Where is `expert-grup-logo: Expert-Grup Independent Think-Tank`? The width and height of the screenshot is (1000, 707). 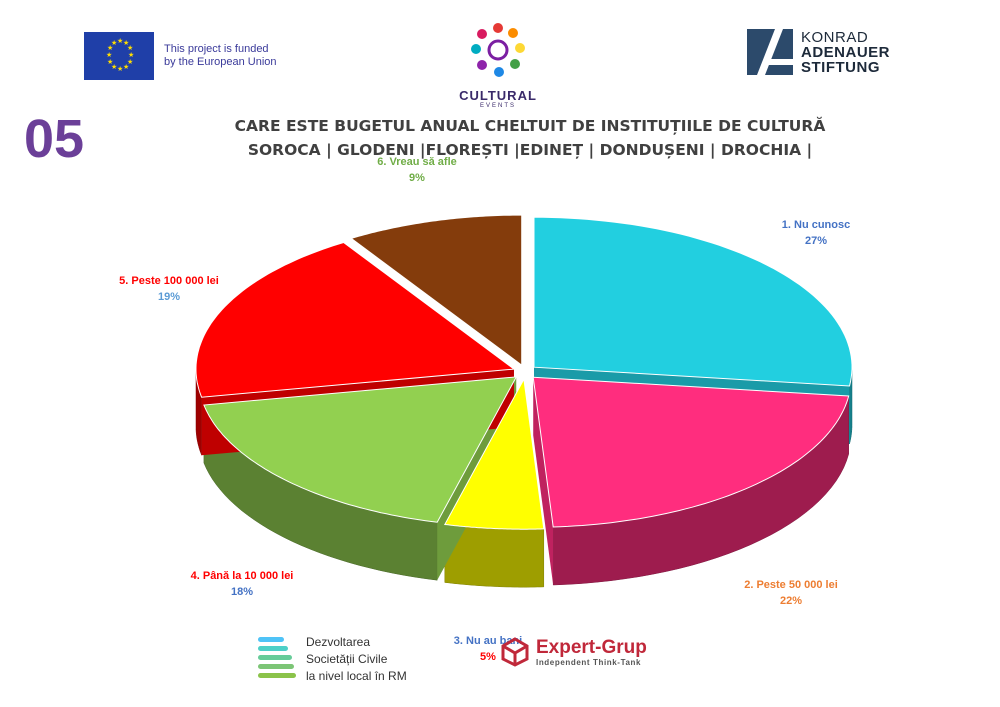
expert-grup-logo: Expert-Grup Independent Think-Tank is located at coordinates (585, 652).